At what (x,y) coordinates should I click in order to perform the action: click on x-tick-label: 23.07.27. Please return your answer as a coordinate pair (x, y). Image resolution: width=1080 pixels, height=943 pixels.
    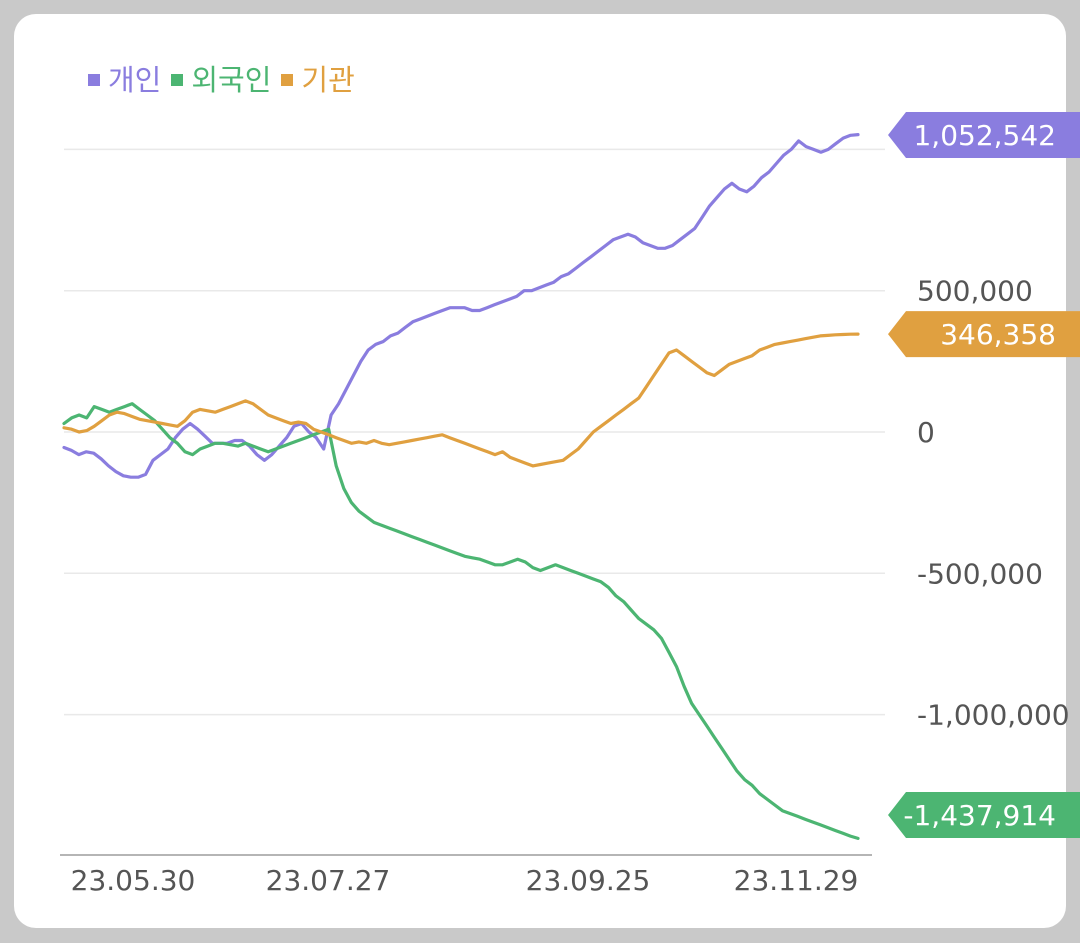
    Looking at the image, I should click on (328, 880).